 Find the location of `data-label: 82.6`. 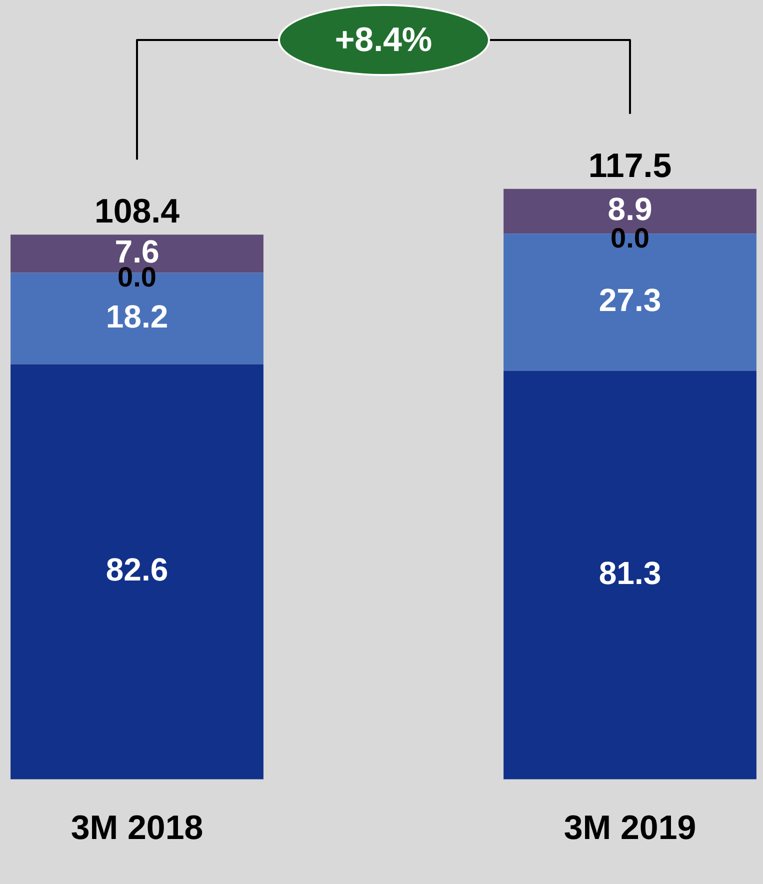

data-label: 82.6 is located at coordinates (137, 570).